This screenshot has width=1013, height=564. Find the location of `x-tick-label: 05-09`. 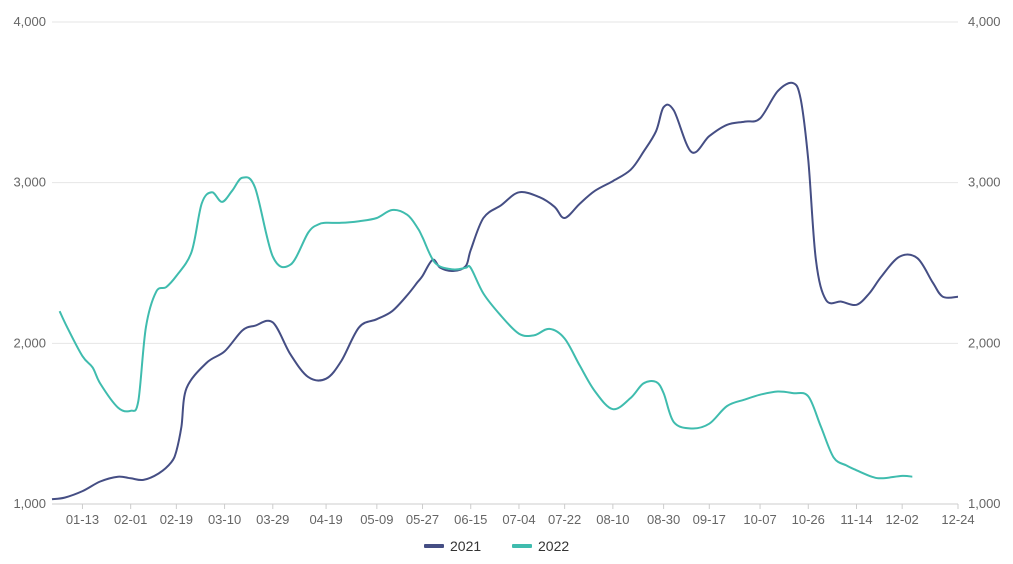

x-tick-label: 05-09 is located at coordinates (376, 519).